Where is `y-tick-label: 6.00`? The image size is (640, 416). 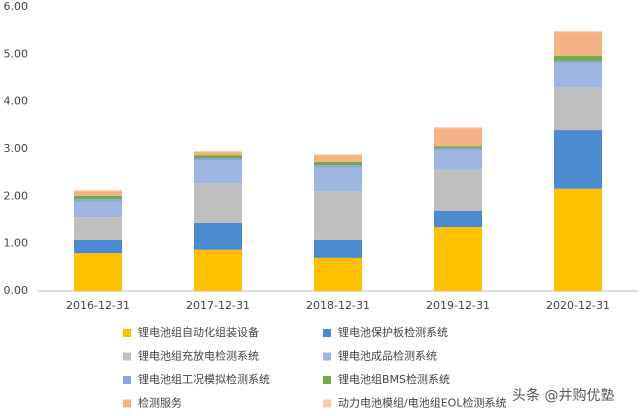 y-tick-label: 6.00 is located at coordinates (16, 6).